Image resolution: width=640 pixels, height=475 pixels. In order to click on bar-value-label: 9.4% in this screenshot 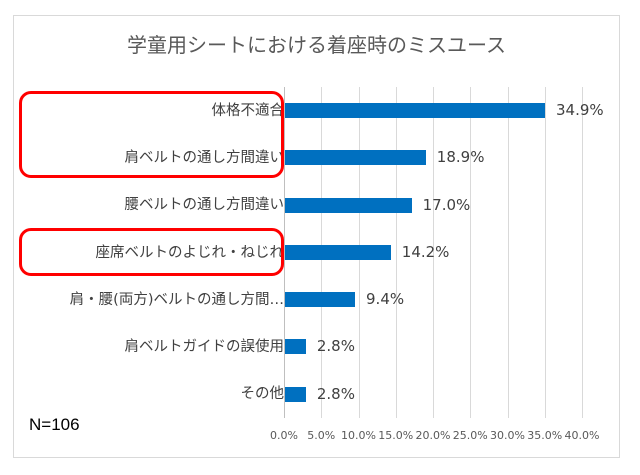, I will do `click(385, 299)`.